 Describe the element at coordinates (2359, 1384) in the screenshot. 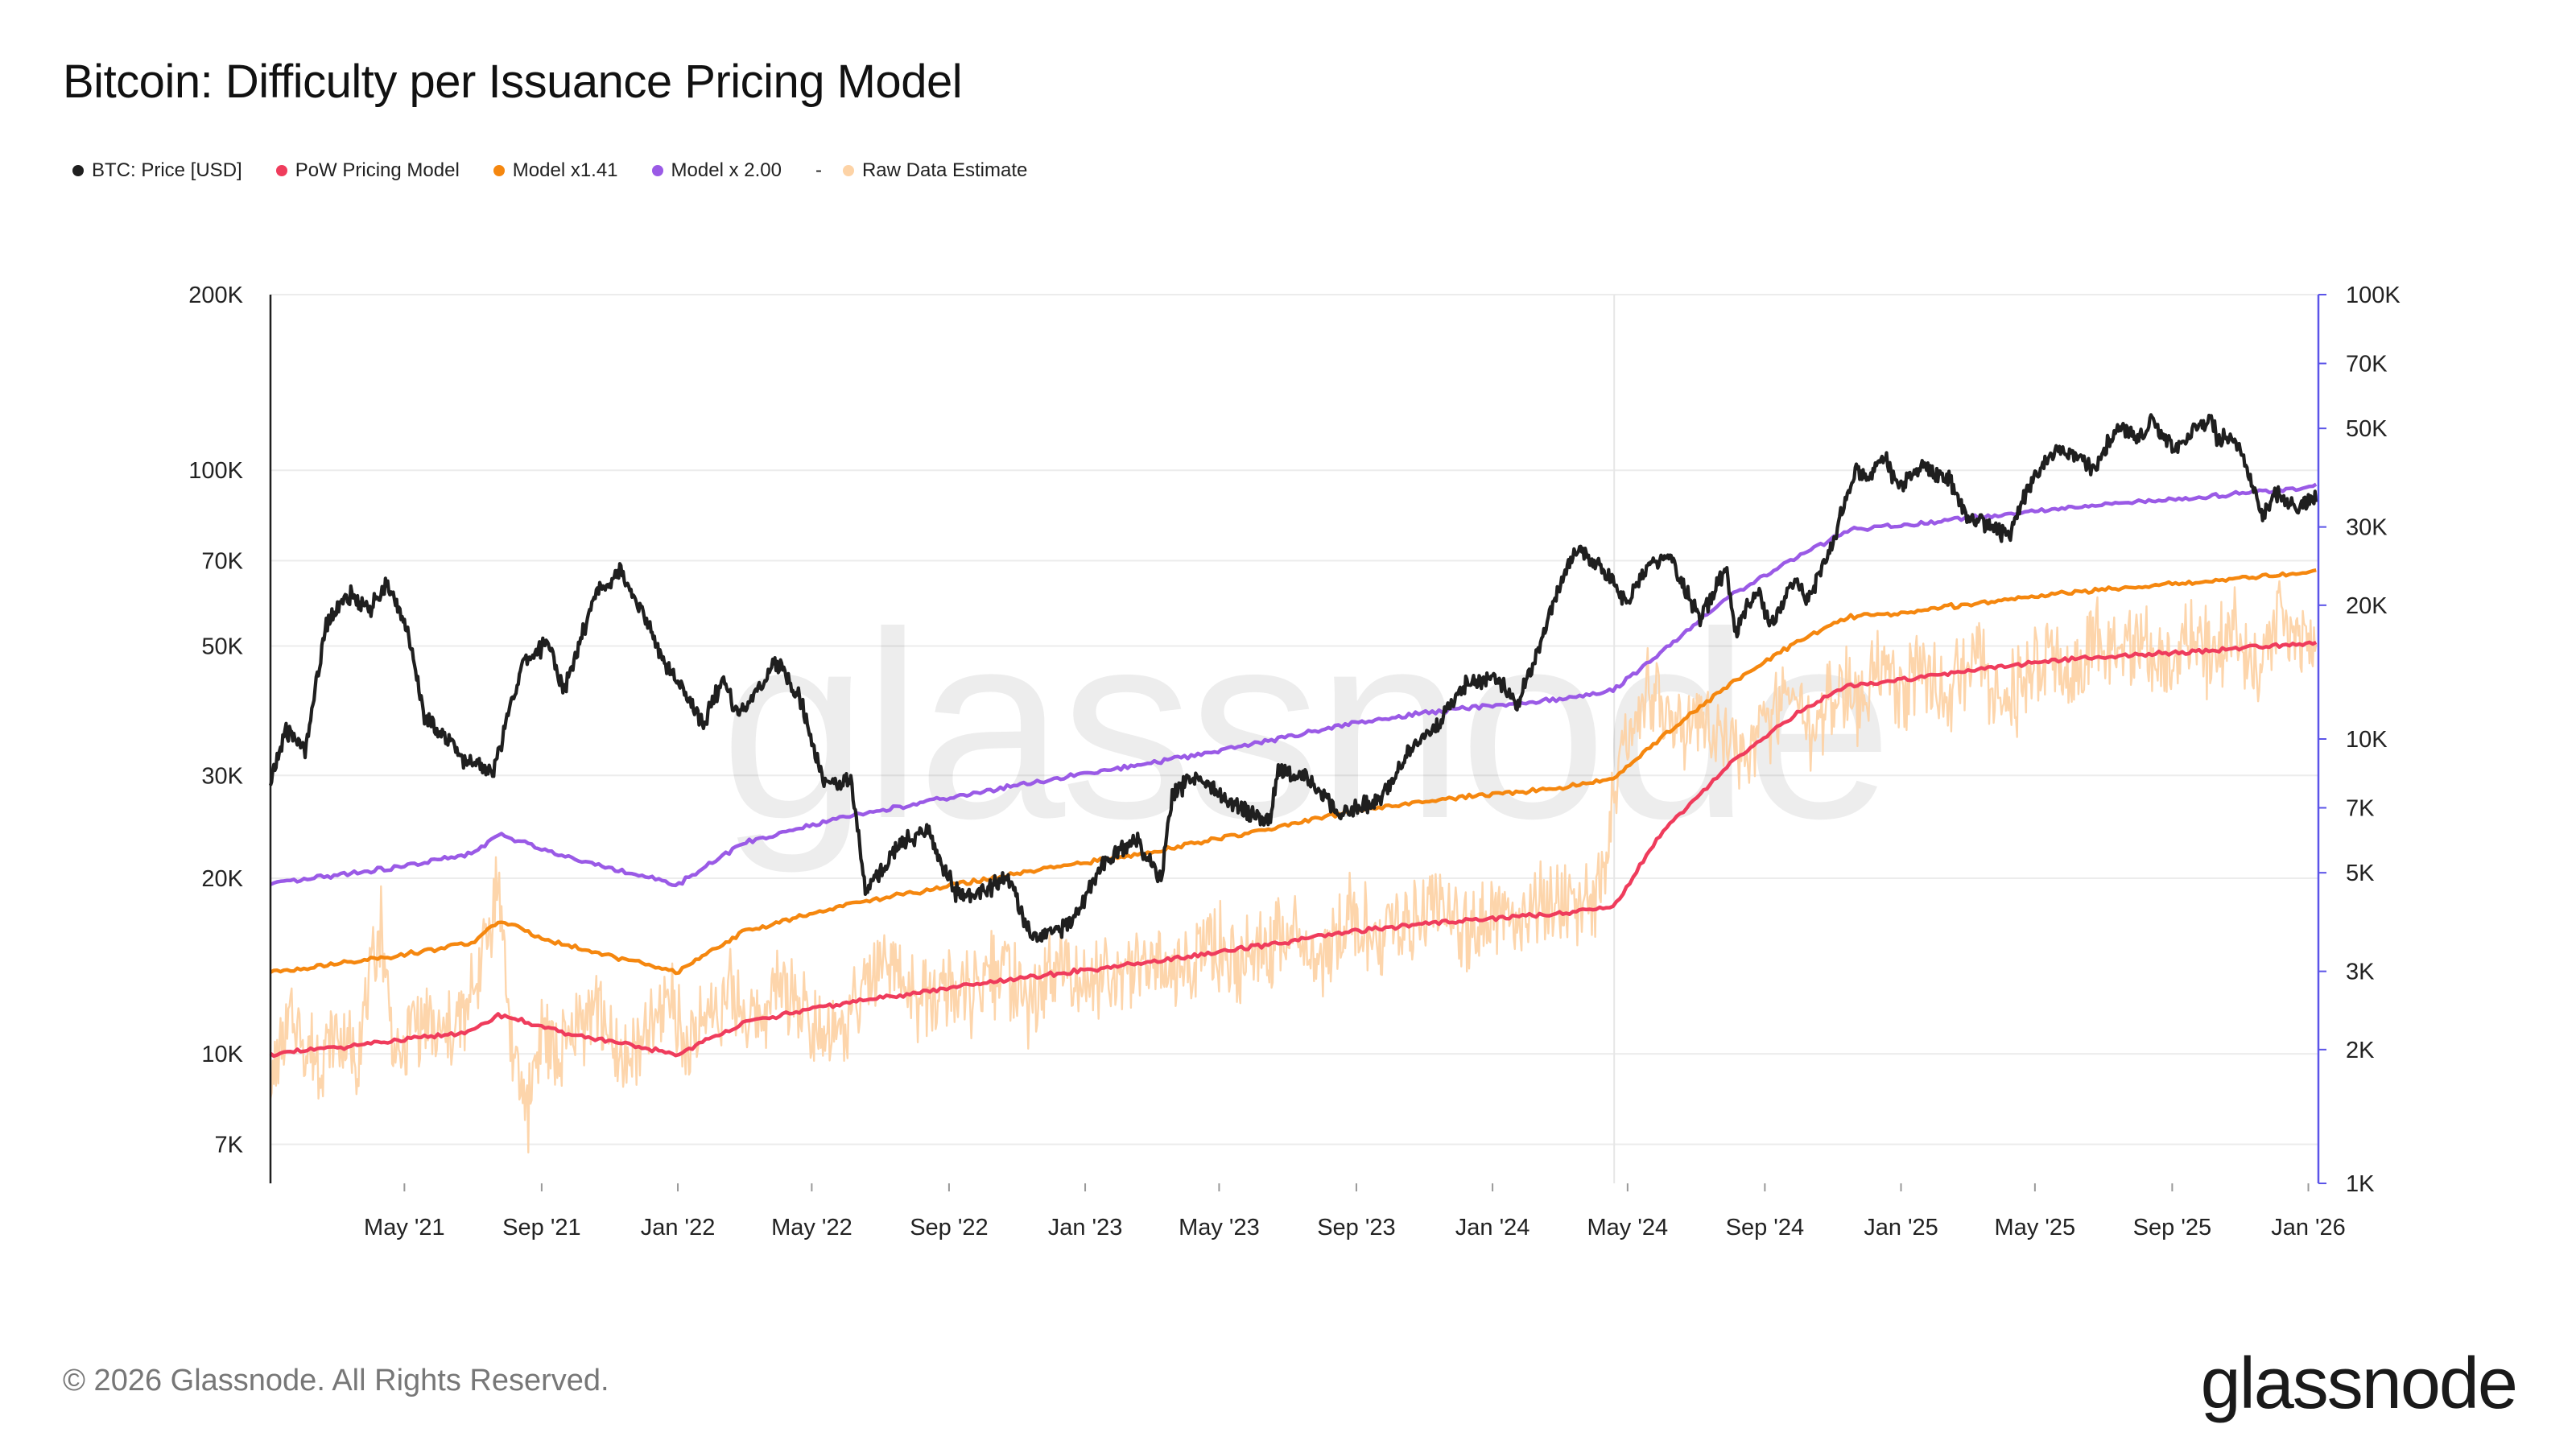

I see `brand-logo: glassnode` at that location.